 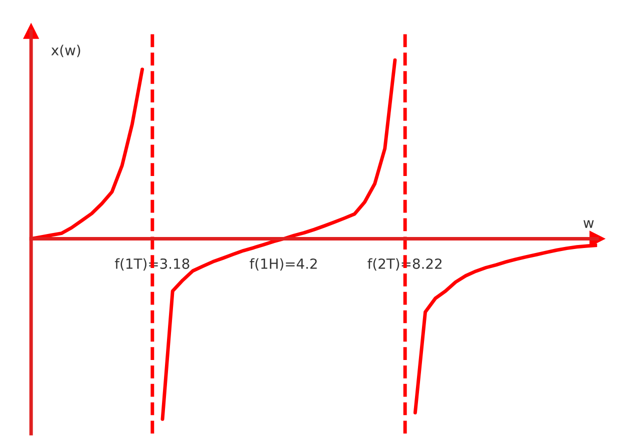 What do you see at coordinates (283, 264) in the screenshot?
I see `x-tick-label: f(1H)=4.2` at bounding box center [283, 264].